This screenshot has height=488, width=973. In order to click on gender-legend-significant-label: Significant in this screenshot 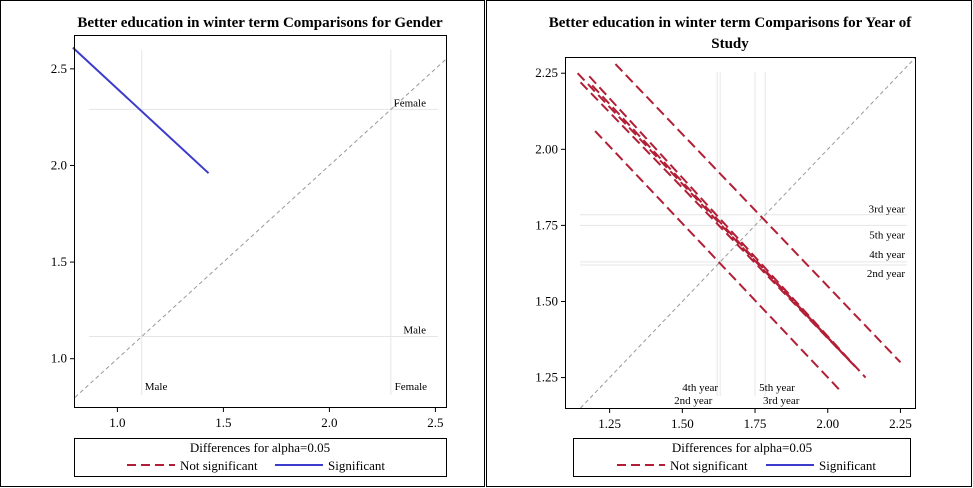, I will do `click(356, 465)`.